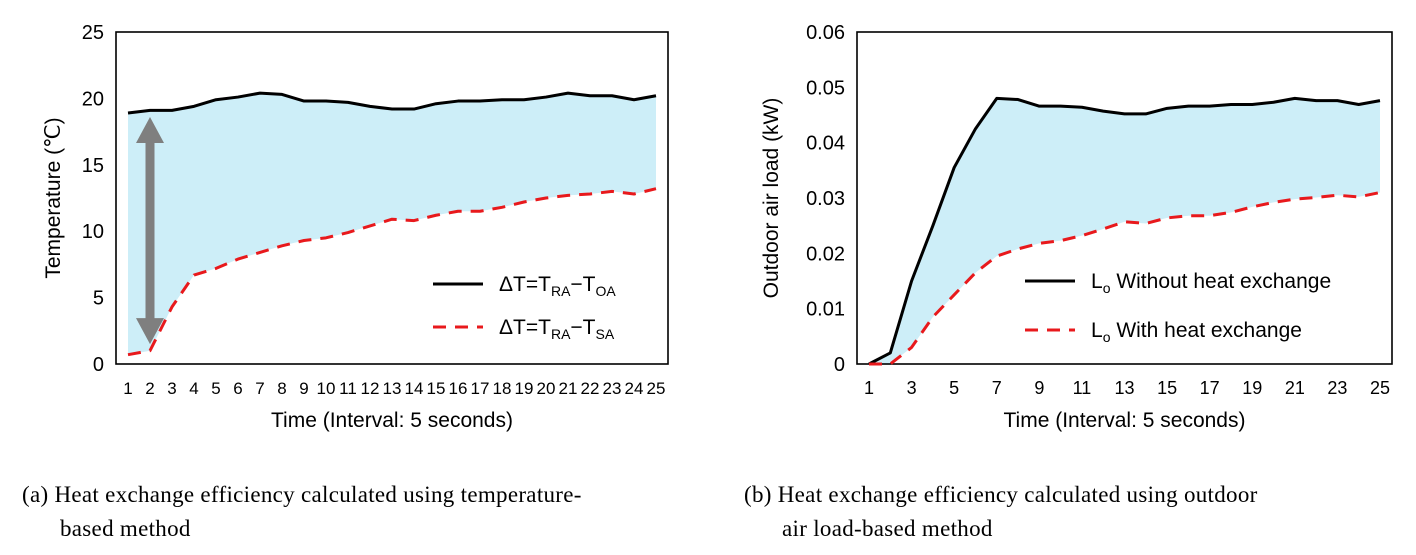  Describe the element at coordinates (557, 286) in the screenshot. I see `legend-label: ΔT=TRA−TOA` at that location.